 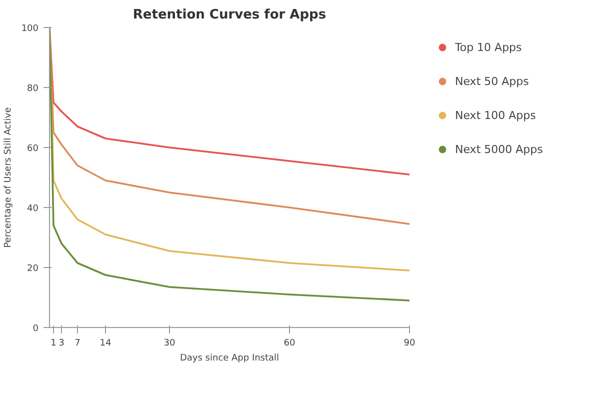 I want to click on y-tick-label: 60, so click(x=33, y=149).